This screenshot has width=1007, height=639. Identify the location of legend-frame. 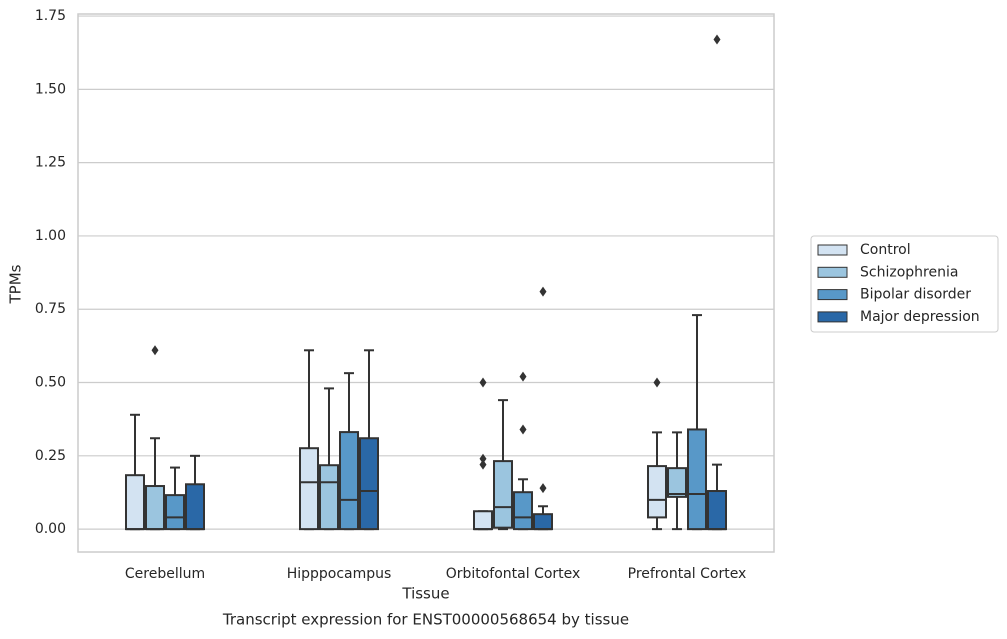
(904, 284).